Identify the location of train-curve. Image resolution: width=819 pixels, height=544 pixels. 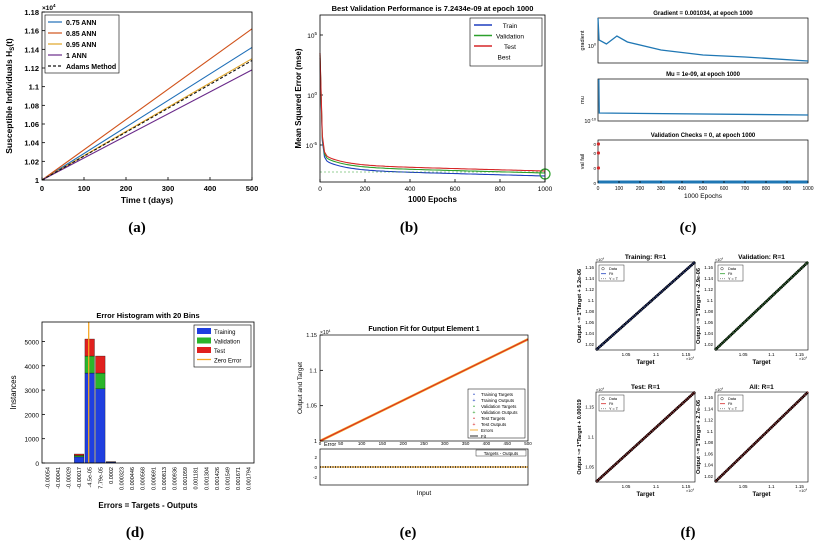
(432, 117).